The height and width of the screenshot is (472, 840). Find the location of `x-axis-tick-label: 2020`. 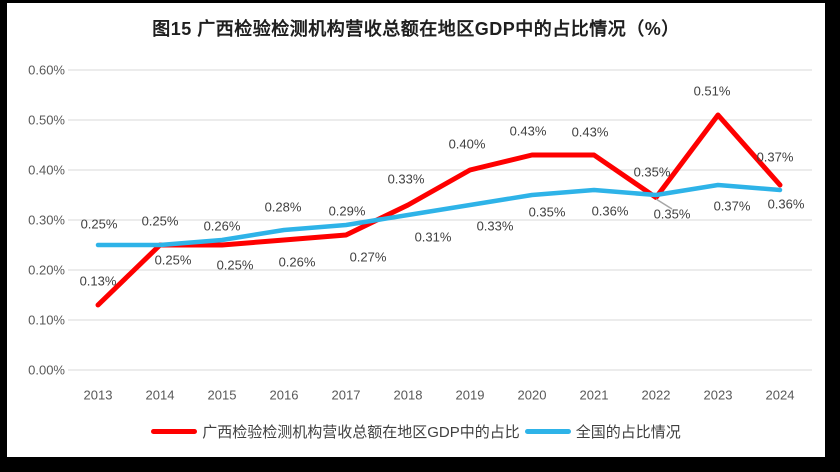

x-axis-tick-label: 2020 is located at coordinates (532, 395).